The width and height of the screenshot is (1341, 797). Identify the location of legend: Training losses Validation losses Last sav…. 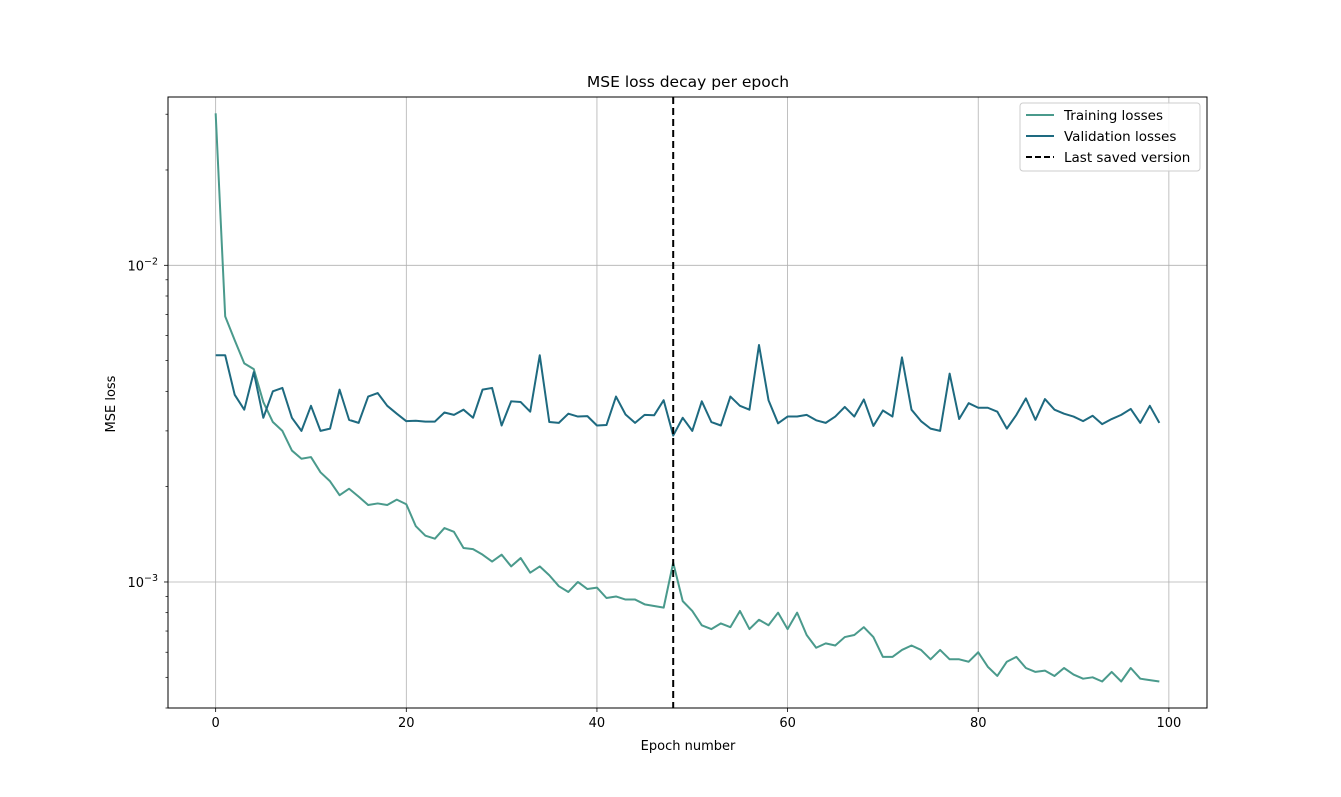
(1110, 137).